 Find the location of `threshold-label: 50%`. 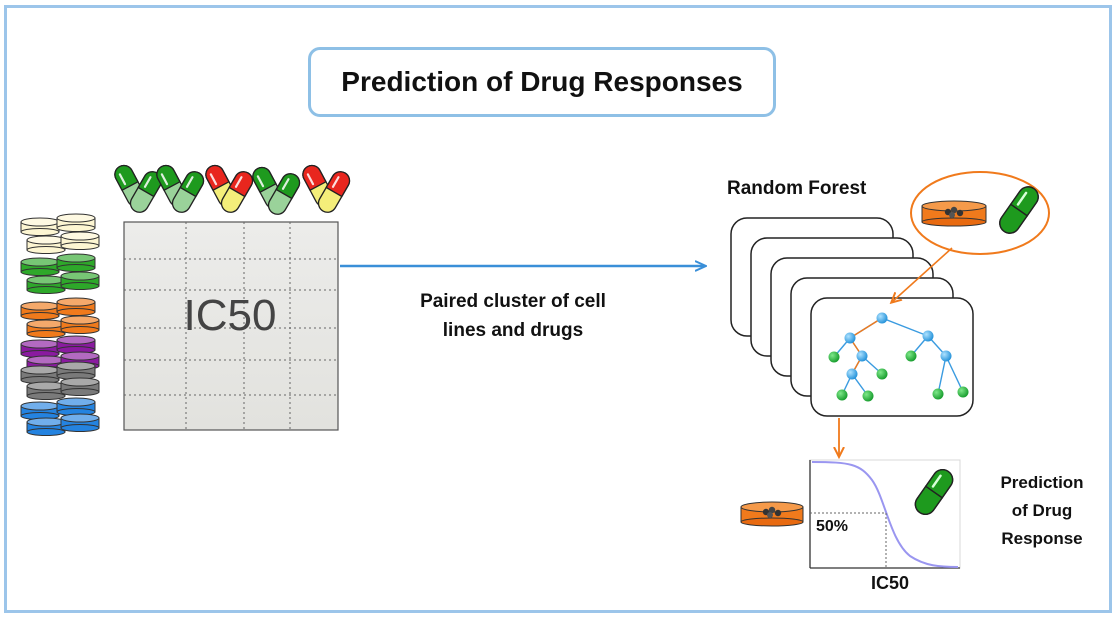

threshold-label: 50% is located at coordinates (832, 526).